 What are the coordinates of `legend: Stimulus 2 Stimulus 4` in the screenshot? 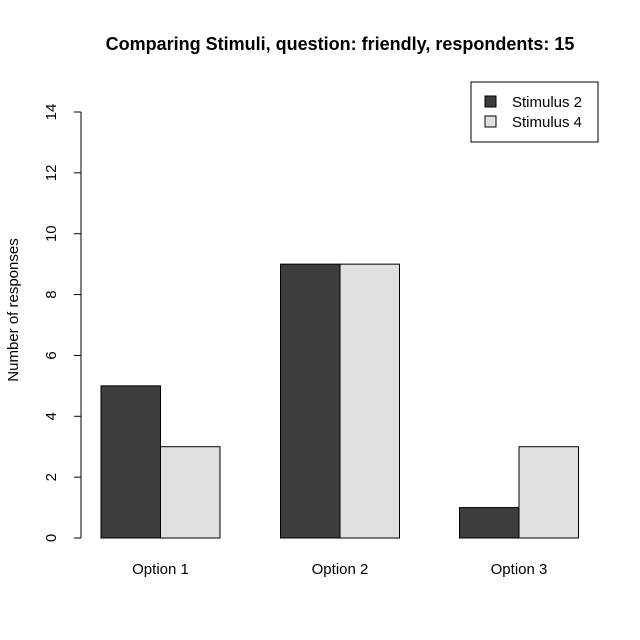 It's located at (534, 112).